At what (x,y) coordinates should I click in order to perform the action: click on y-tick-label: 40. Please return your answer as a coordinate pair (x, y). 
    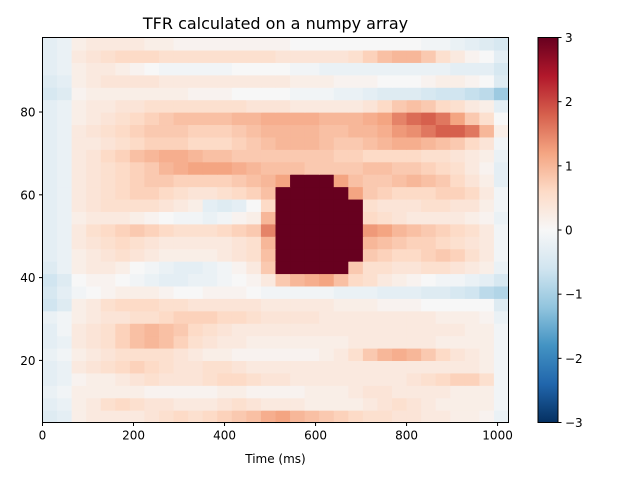
    Looking at the image, I should click on (27, 278).